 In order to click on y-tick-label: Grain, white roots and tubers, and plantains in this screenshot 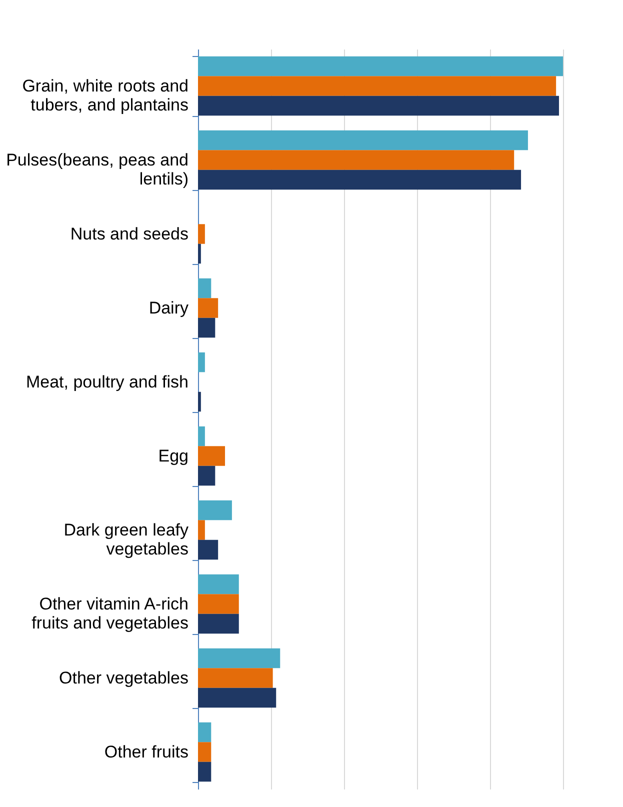, I will do `click(105, 95)`.